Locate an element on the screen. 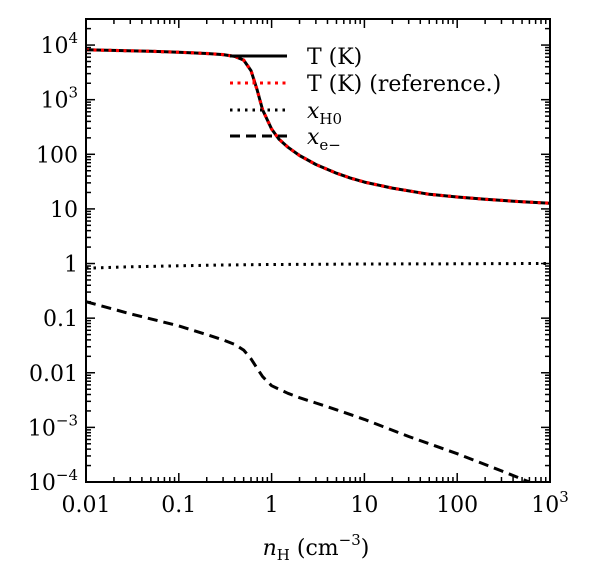  x-tick-label: 0.1 is located at coordinates (178, 505).